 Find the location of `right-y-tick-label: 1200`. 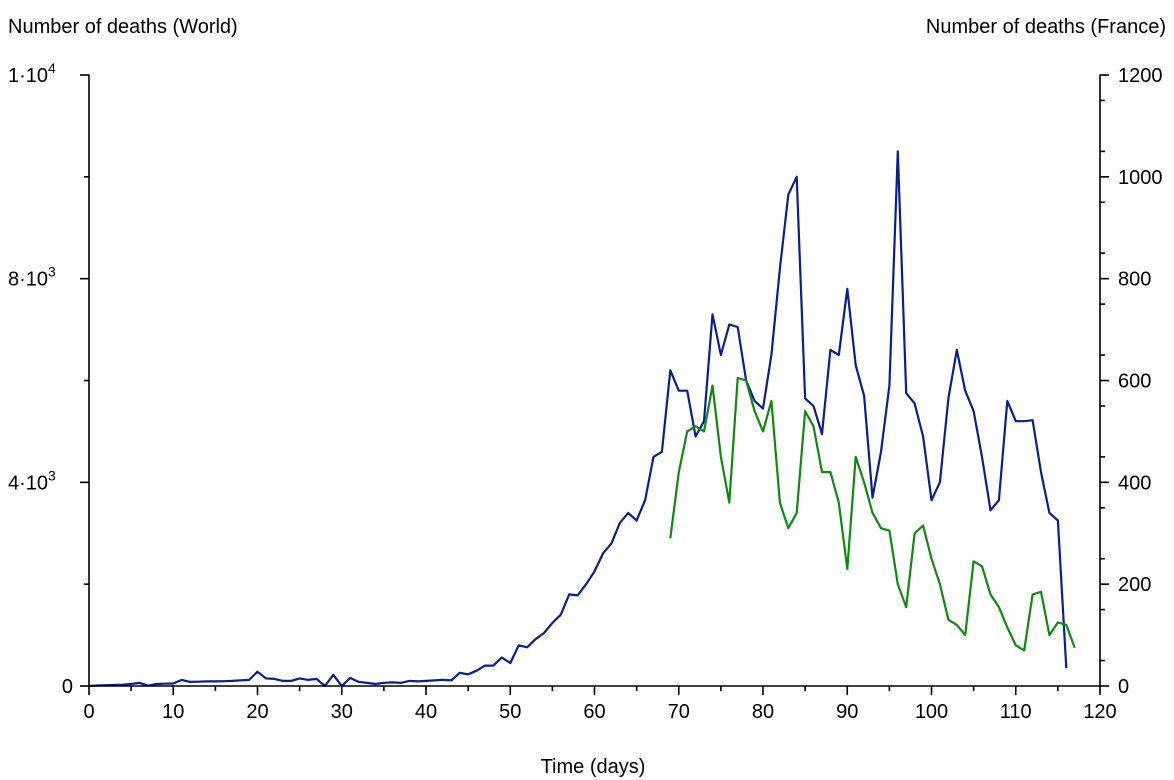

right-y-tick-label: 1200 is located at coordinates (1140, 76).